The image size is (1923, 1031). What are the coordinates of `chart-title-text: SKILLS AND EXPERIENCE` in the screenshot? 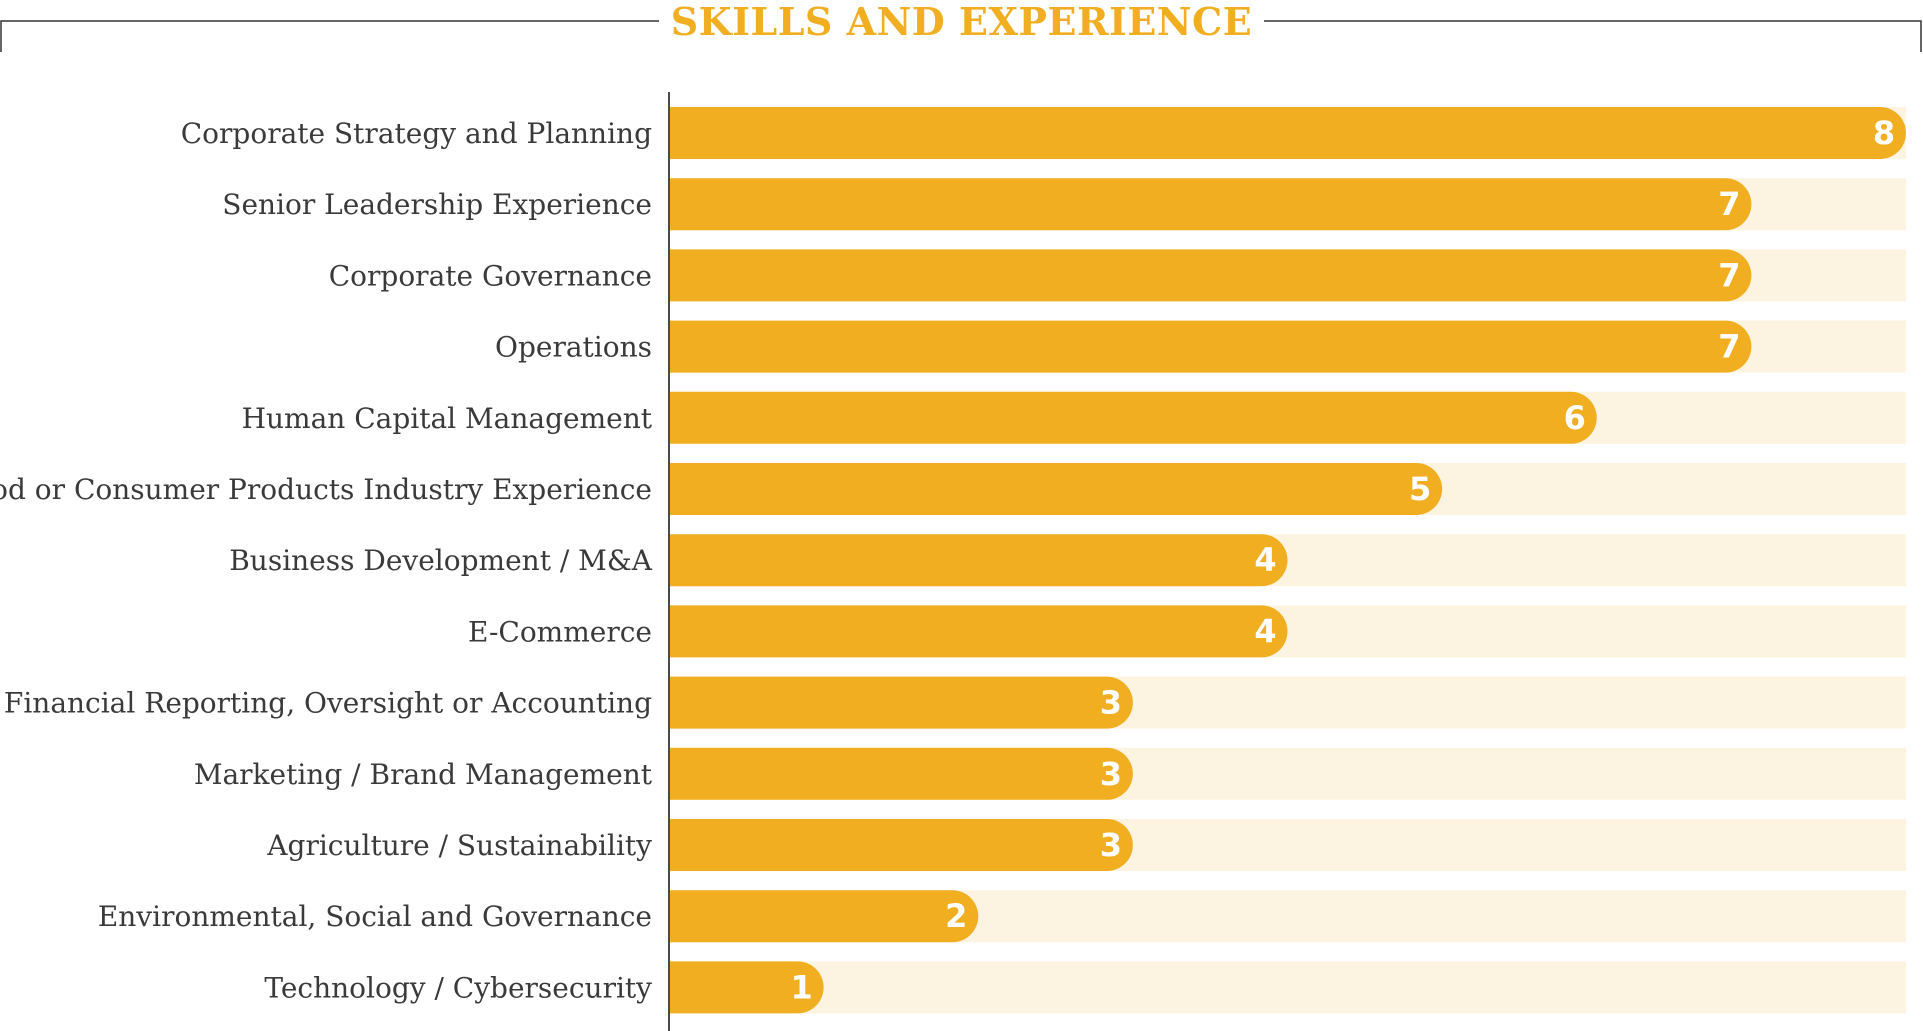 It's located at (961, 22).